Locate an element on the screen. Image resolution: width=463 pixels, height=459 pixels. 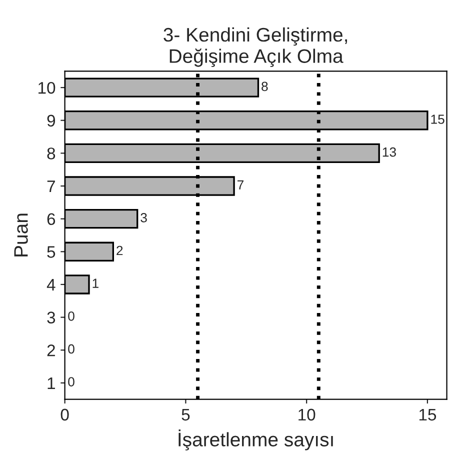
y-tick-label: 5 is located at coordinates (51, 252).